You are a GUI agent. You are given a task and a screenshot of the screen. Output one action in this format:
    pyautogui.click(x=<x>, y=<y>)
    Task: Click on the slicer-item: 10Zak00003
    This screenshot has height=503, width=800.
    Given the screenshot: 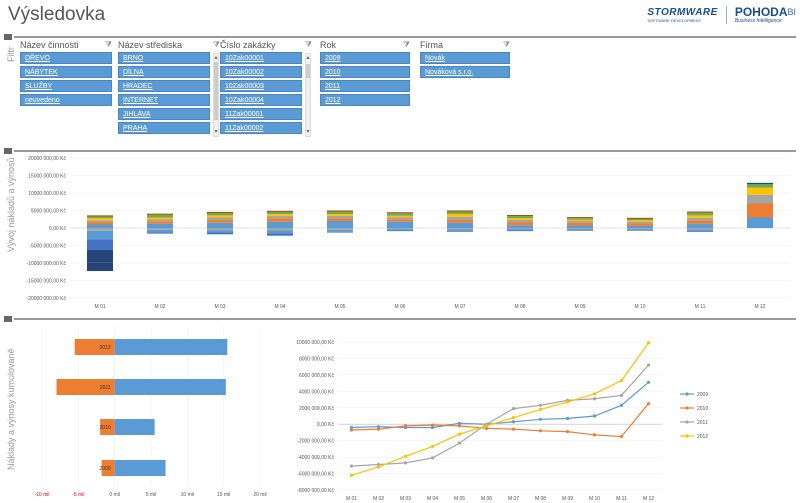 What is the action you would take?
    pyautogui.click(x=261, y=86)
    